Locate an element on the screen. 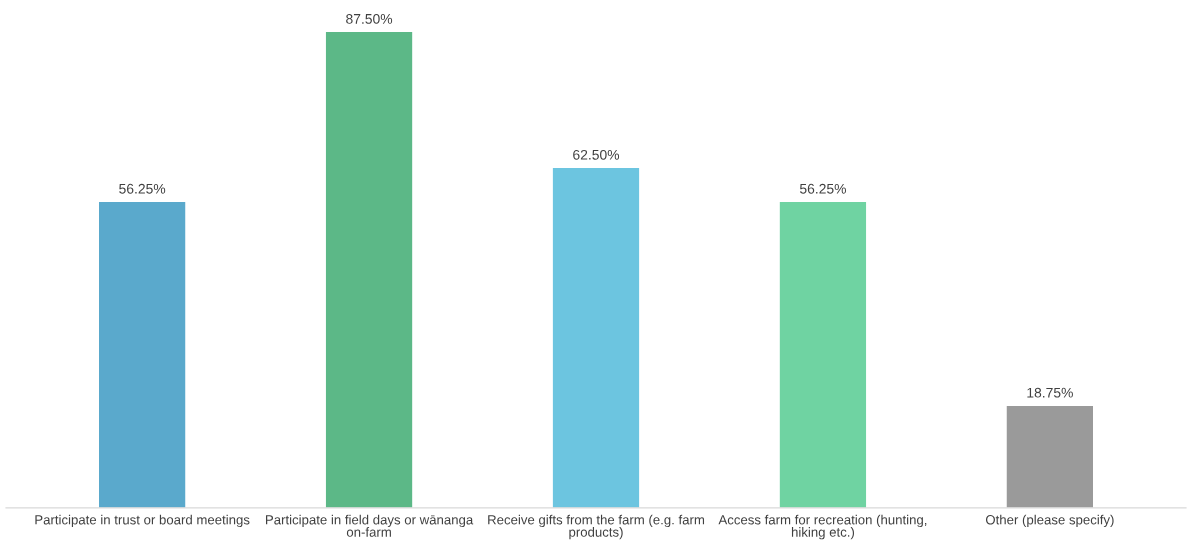  x-tick-label: Access farm for recreation (hunting, hiking etc.) is located at coordinates (822, 527).